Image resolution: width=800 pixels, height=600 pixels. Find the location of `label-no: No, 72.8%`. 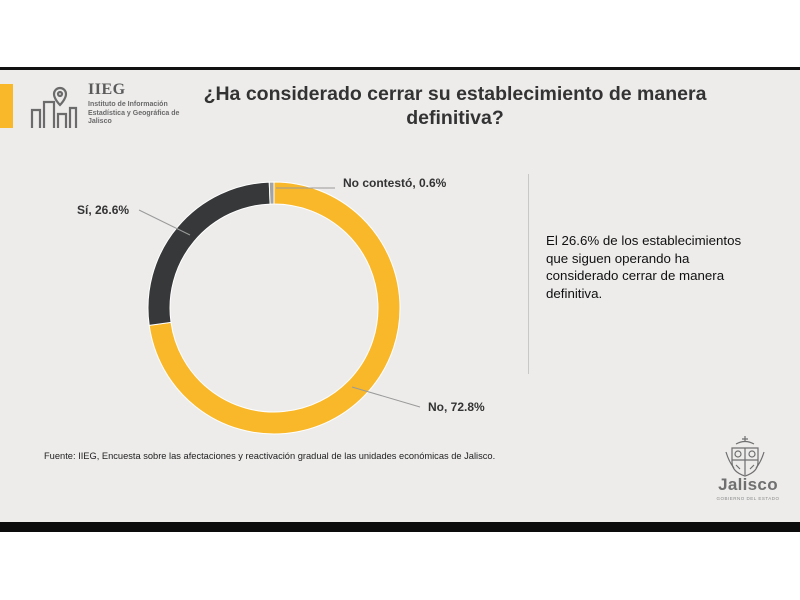

label-no: No, 72.8% is located at coordinates (456, 407).